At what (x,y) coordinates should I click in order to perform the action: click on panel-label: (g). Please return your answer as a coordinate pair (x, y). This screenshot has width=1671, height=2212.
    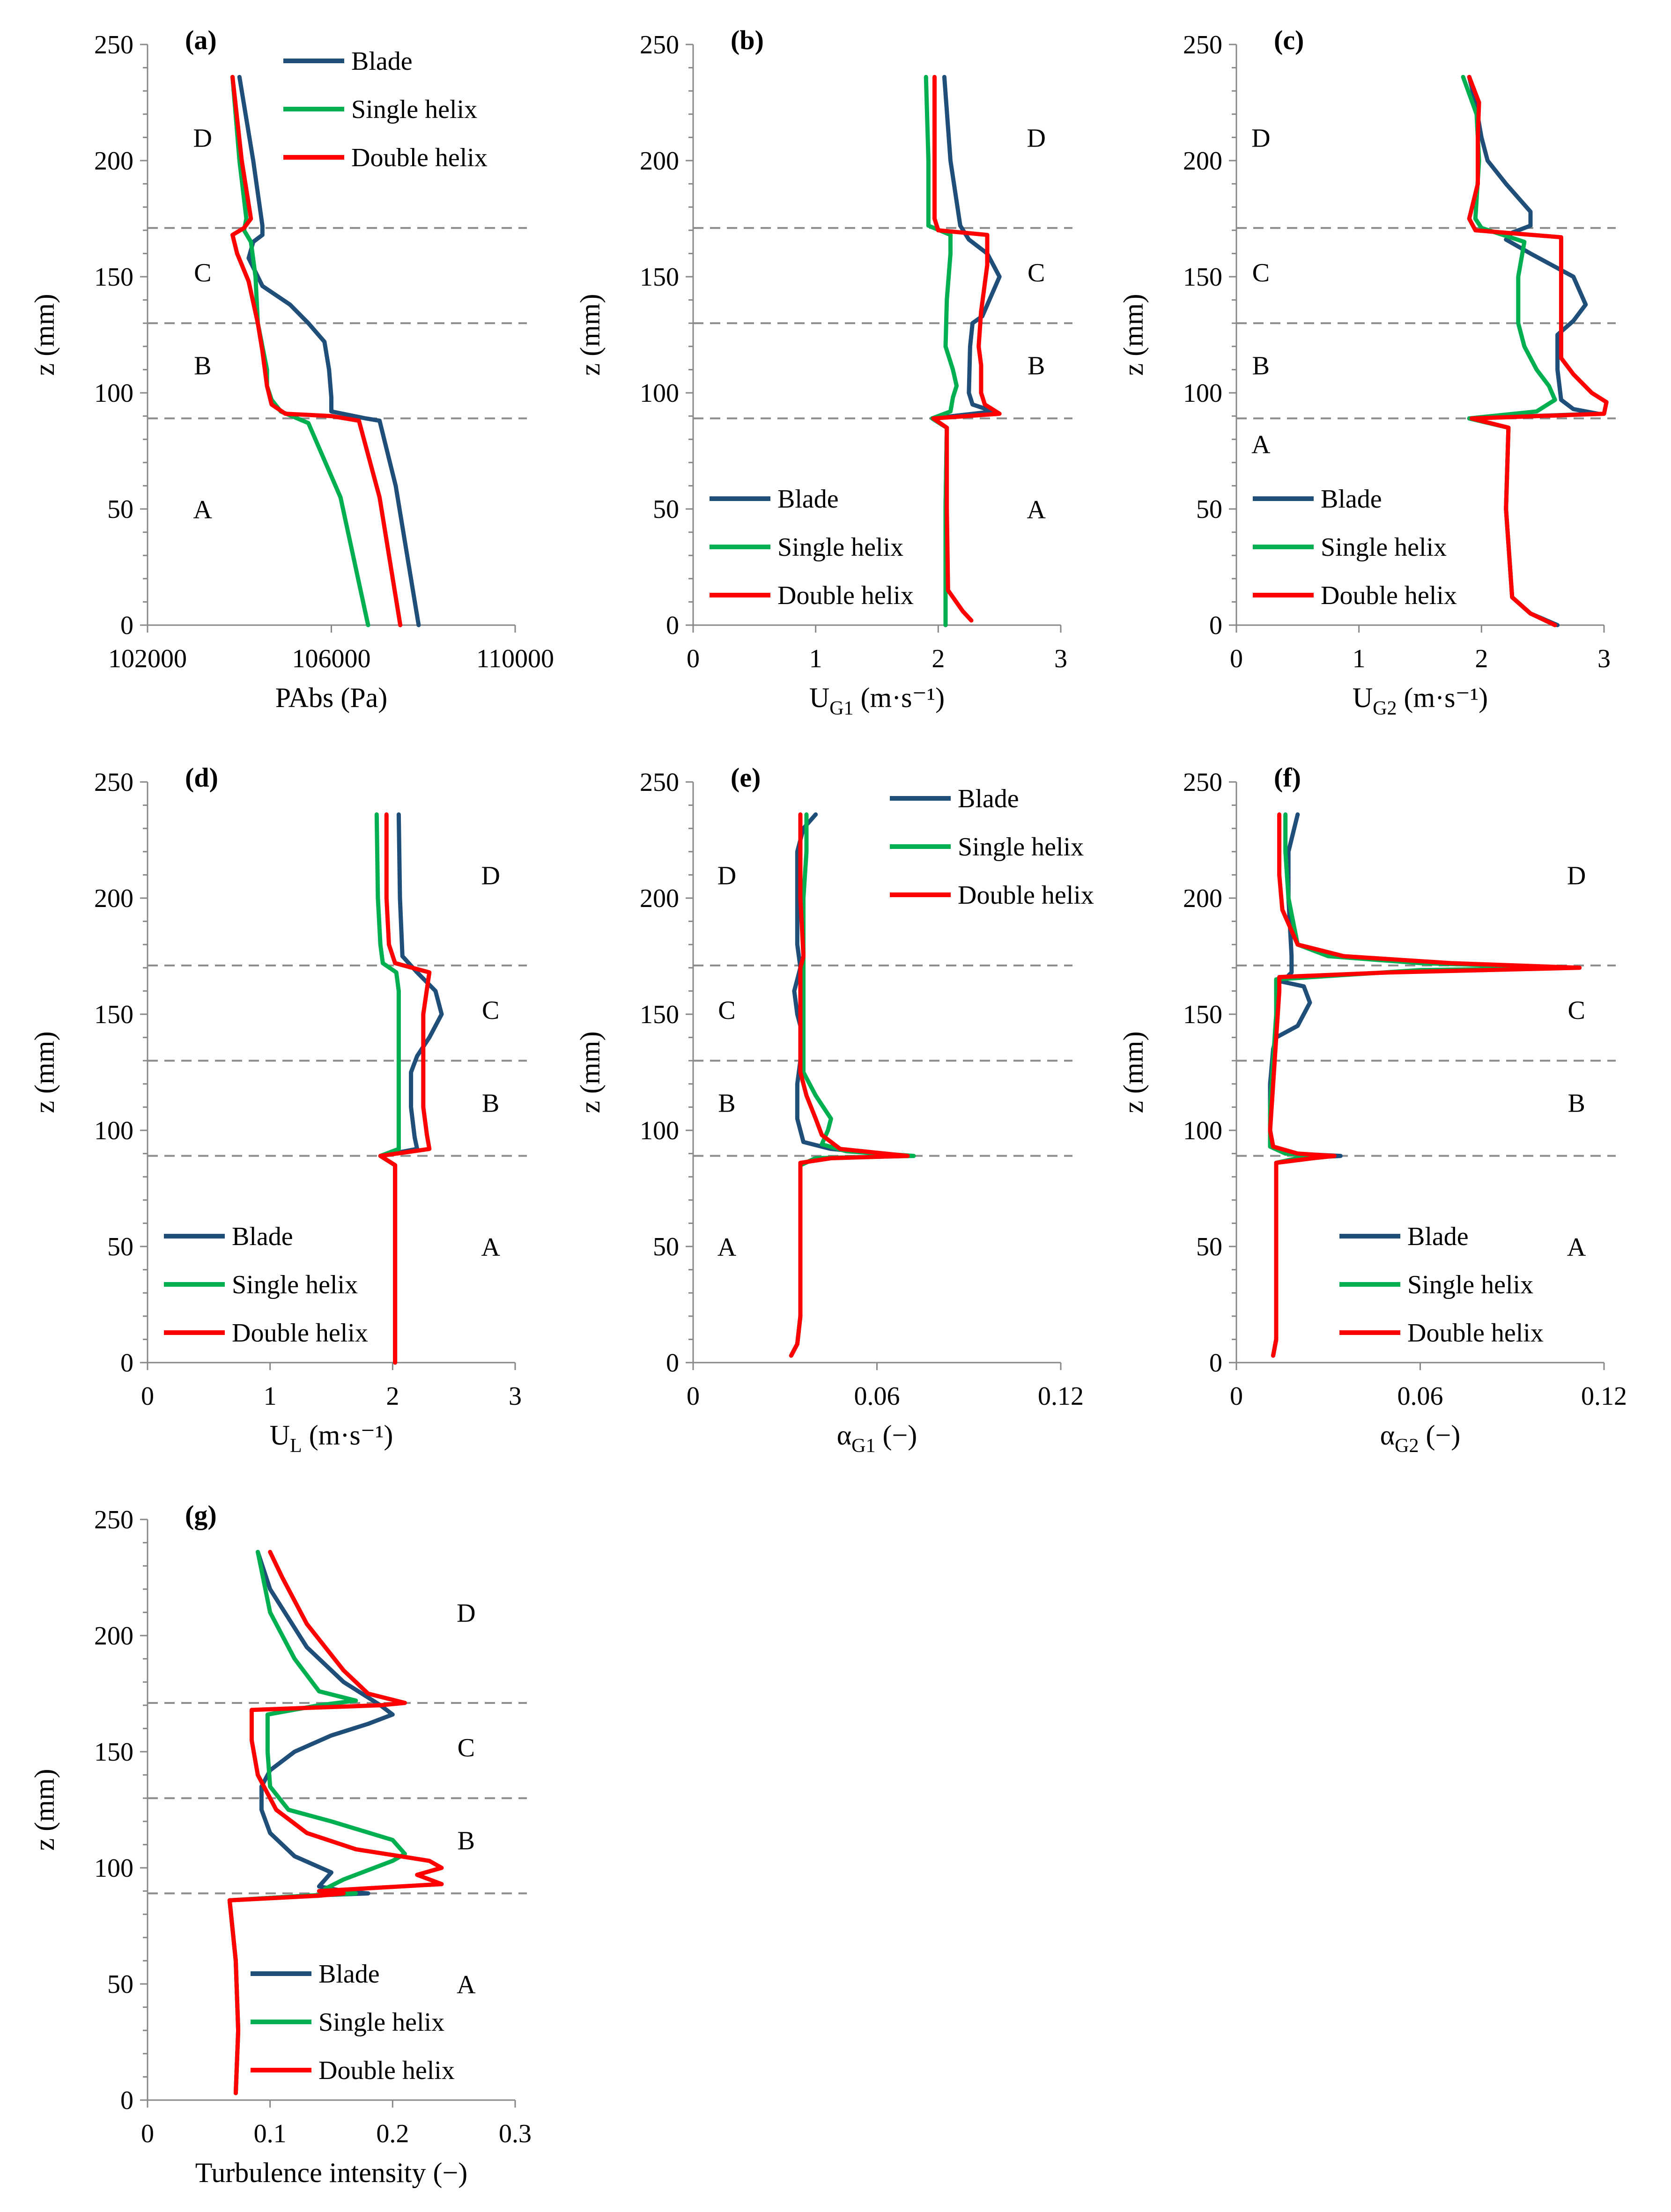
    Looking at the image, I should click on (201, 1515).